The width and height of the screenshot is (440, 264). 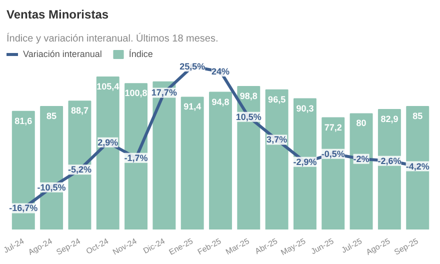 I want to click on legend-label: Índice, so click(x=140, y=54).